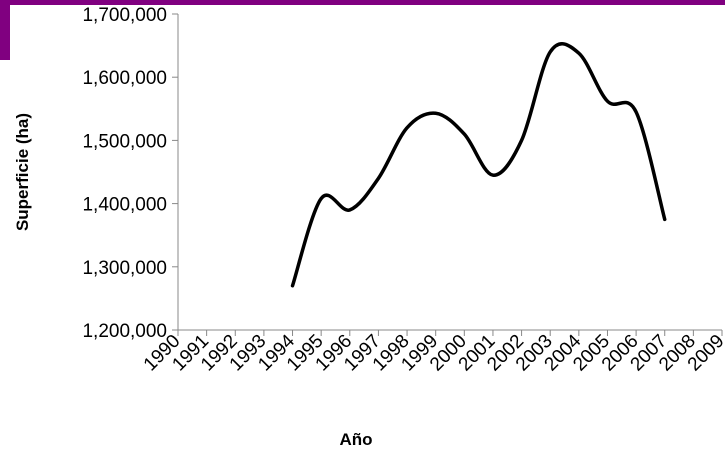 The image size is (725, 453). What do you see at coordinates (124, 268) in the screenshot?
I see `y-tick-label: 1,300,000` at bounding box center [124, 268].